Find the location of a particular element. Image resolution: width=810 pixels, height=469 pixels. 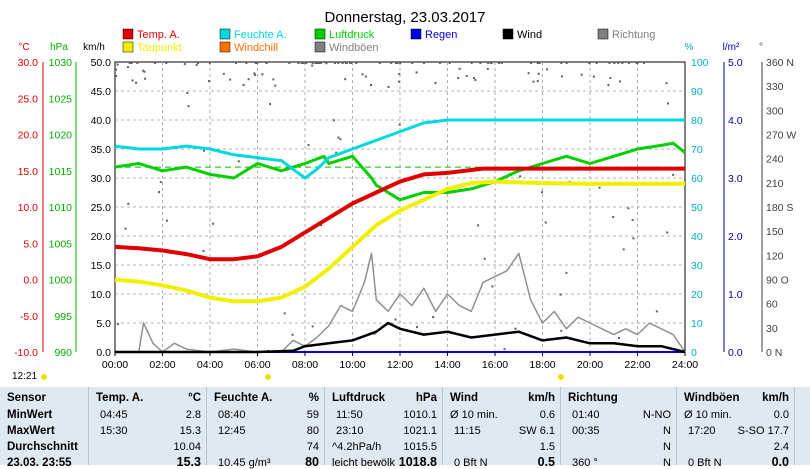

tick-wind_kmh-2: 40.0 is located at coordinates (101, 121).